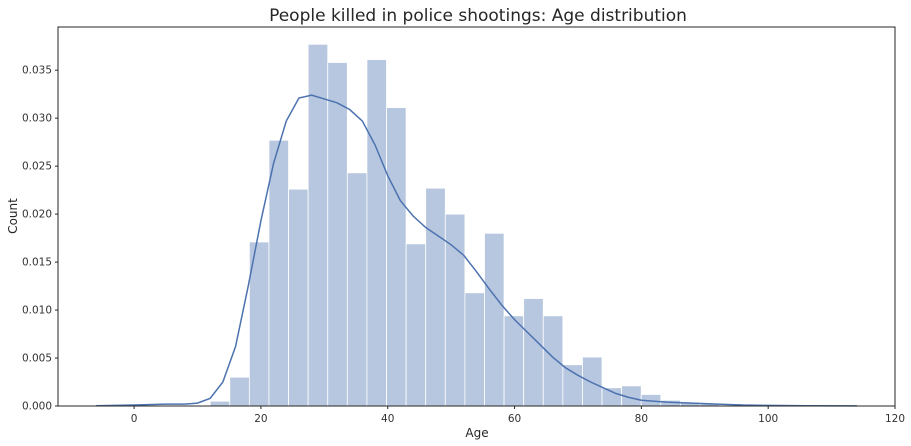  What do you see at coordinates (260, 419) in the screenshot?
I see `x-tick-label: 20` at bounding box center [260, 419].